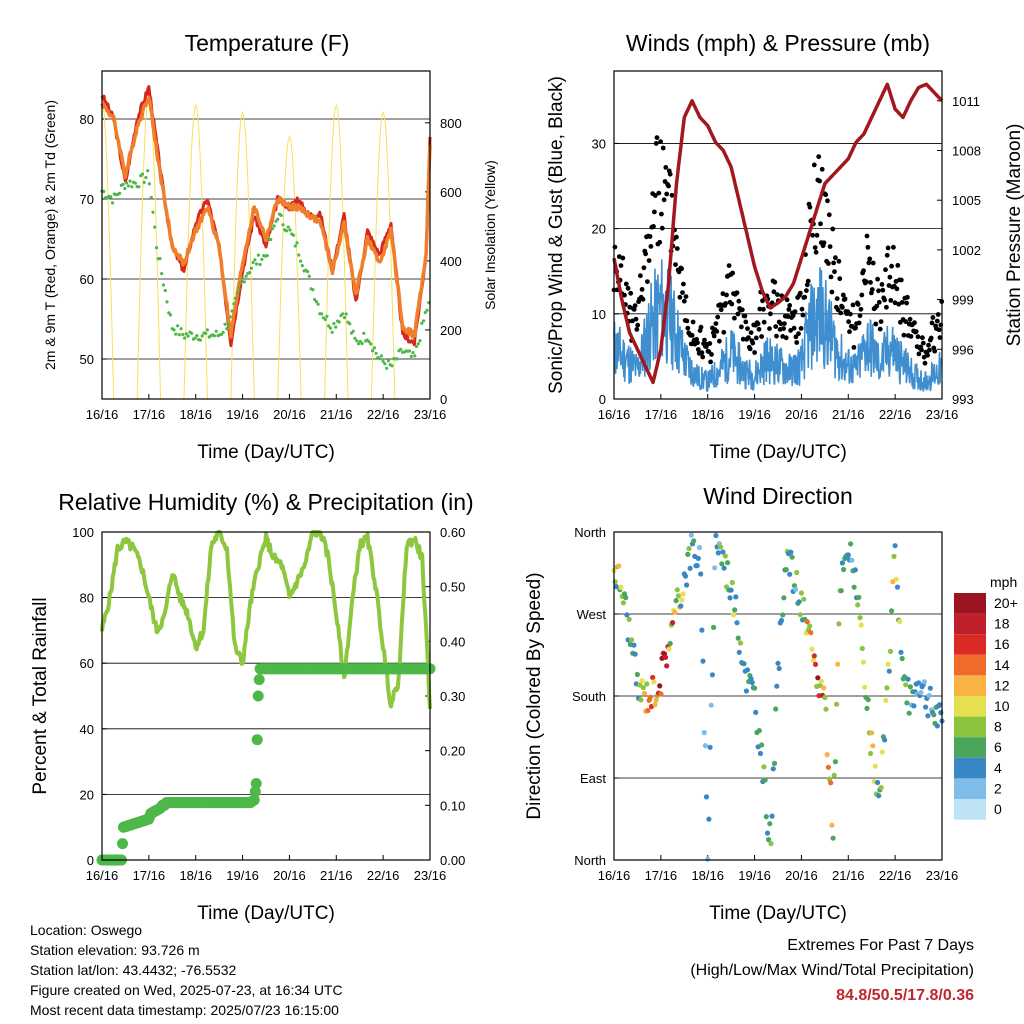 Image resolution: width=1024 pixels, height=1024 pixels. Describe the element at coordinates (242, 255) in the screenshot. I see `solar-insolation-curve` at that location.